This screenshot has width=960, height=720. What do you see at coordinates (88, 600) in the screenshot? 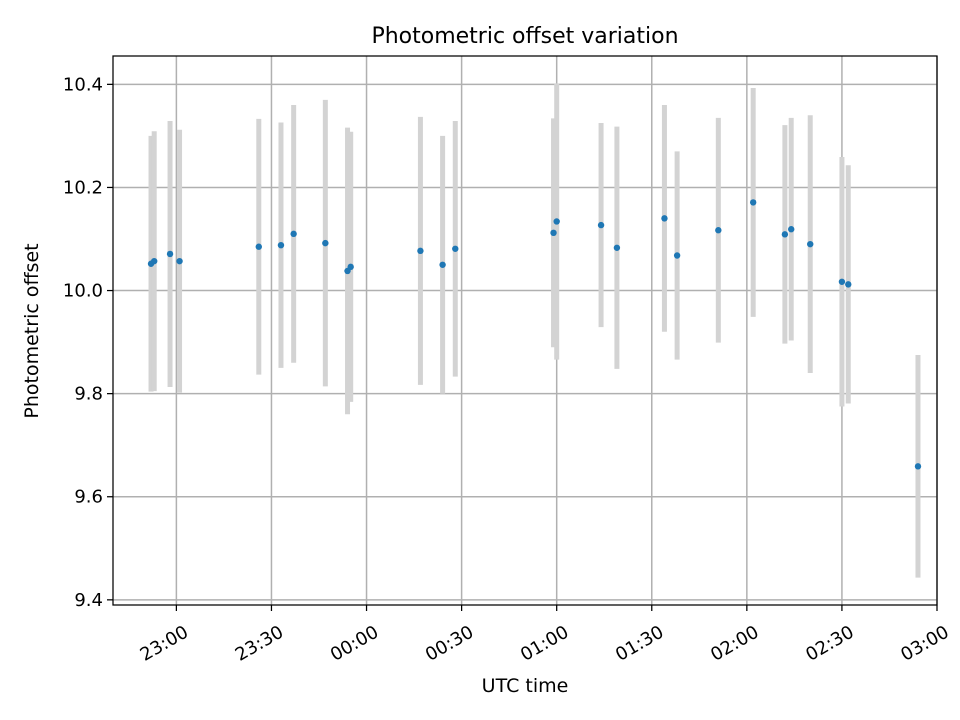
I see `y-tick-label: 9.4` at bounding box center [88, 600].